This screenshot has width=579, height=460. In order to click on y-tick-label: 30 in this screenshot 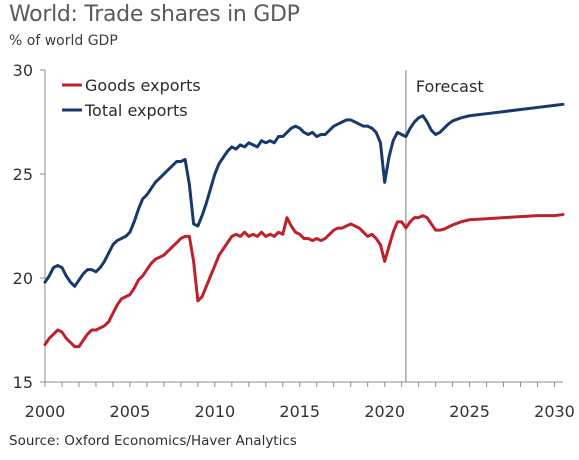, I will do `click(23, 70)`.